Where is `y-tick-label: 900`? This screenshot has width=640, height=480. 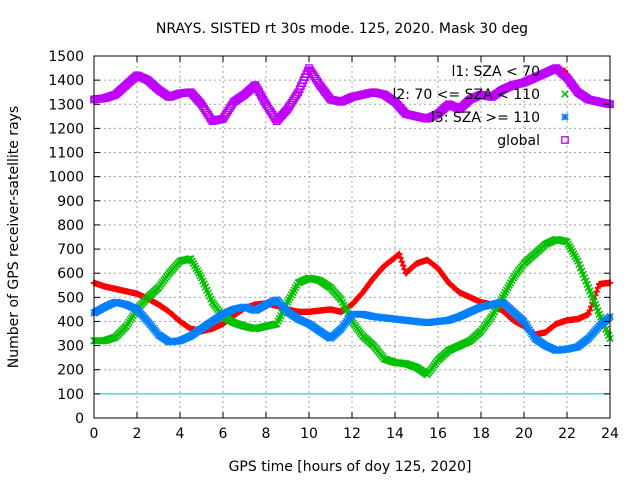
y-tick-label: 900 is located at coordinates (70, 202).